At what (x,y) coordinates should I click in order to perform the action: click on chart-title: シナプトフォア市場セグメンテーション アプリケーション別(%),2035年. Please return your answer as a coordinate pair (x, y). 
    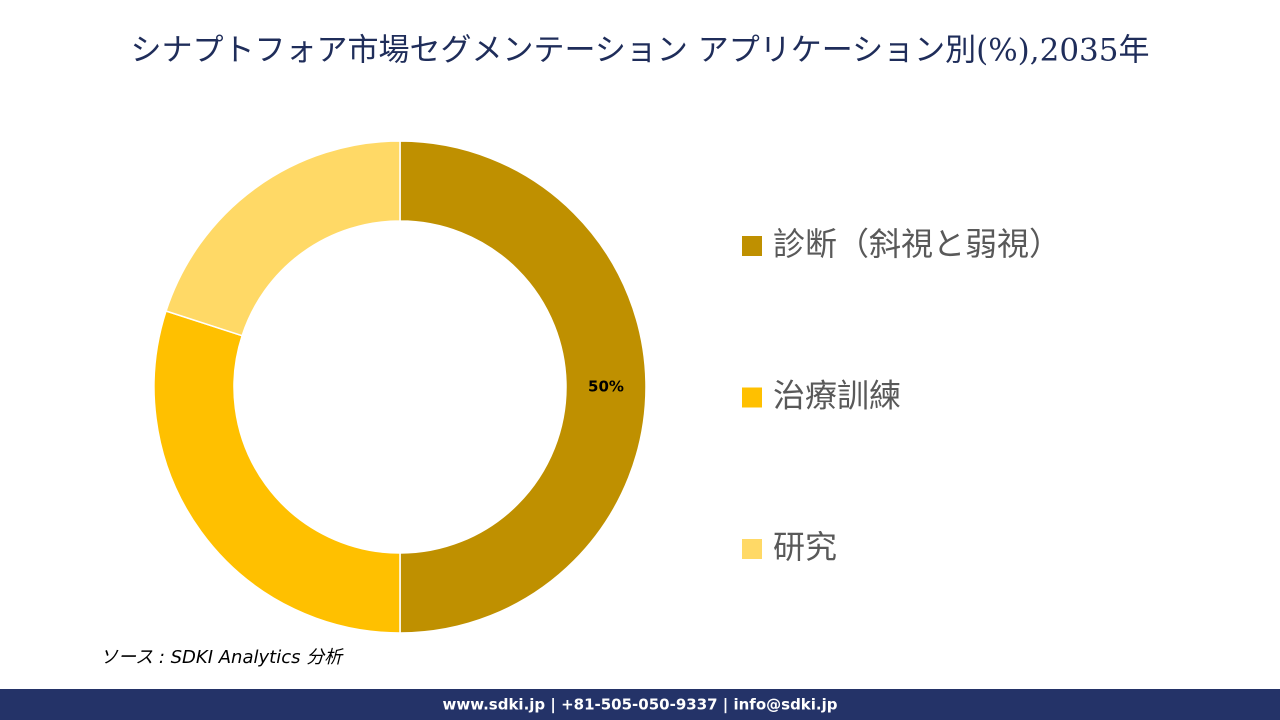
    Looking at the image, I should click on (639, 51).